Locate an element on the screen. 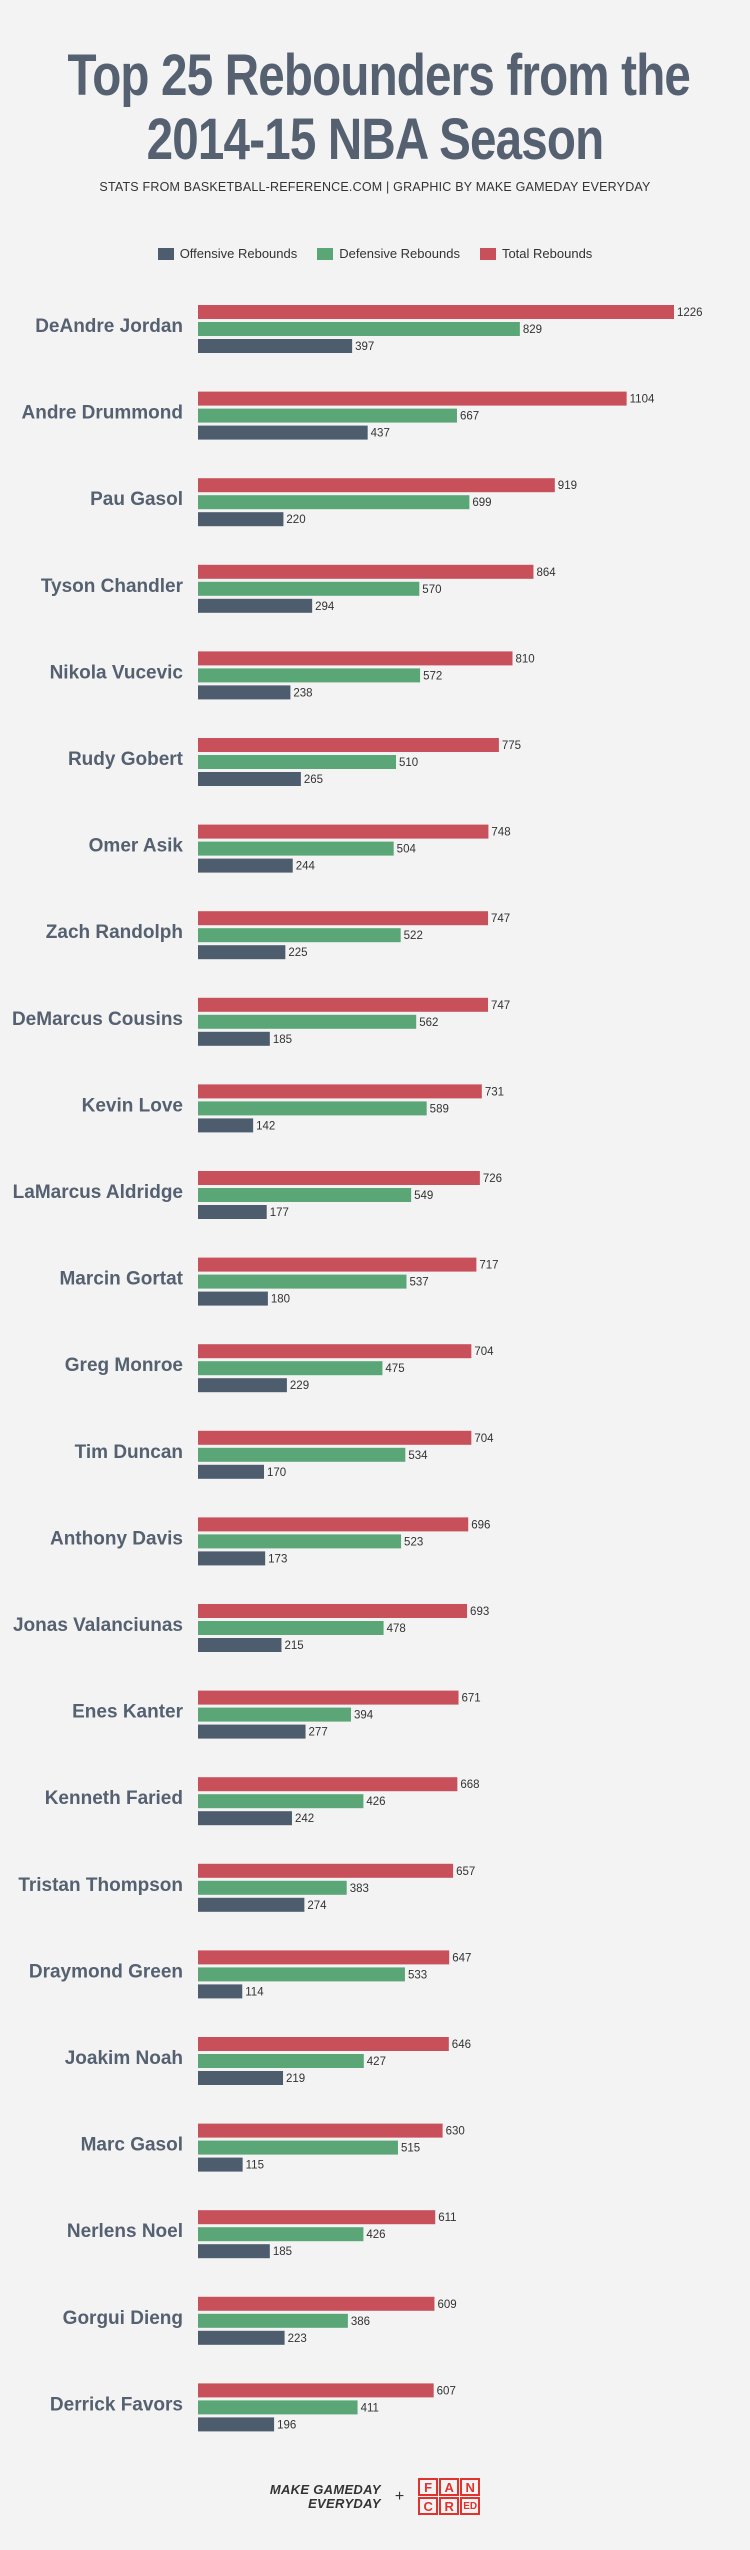 This screenshot has width=750, height=2550. bar-total-rebounds-tristan-thompson is located at coordinates (326, 1870).